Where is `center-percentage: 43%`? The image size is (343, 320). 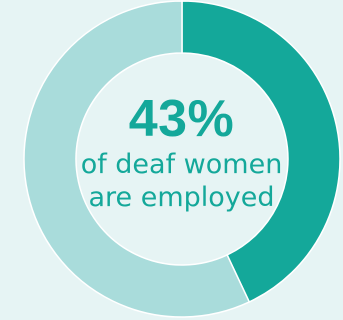 center-percentage: 43% is located at coordinates (181, 119).